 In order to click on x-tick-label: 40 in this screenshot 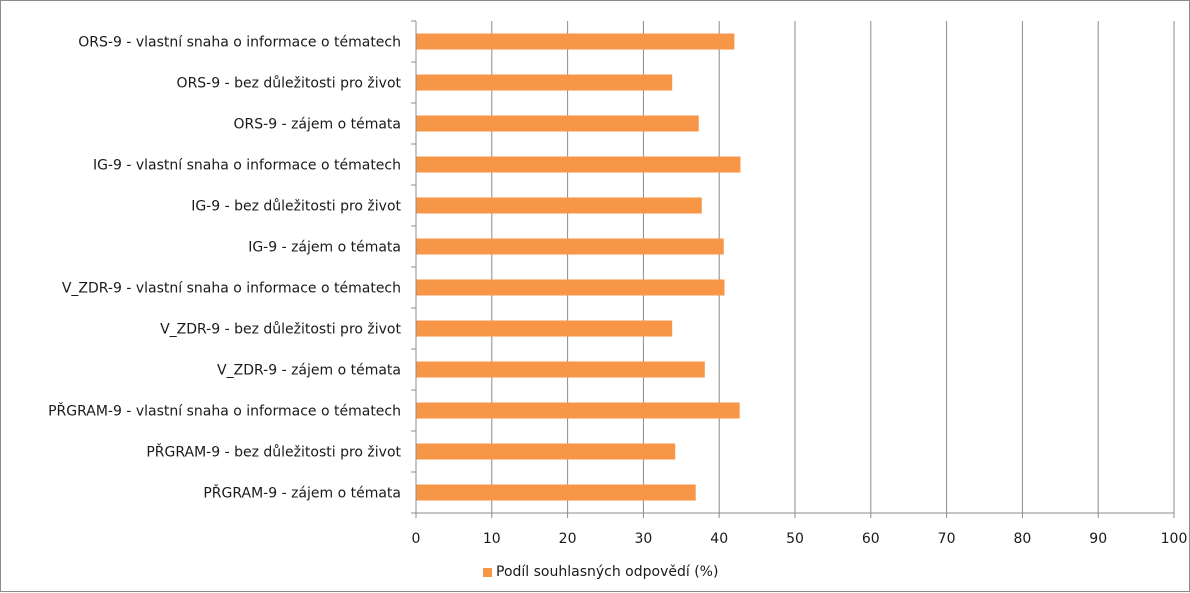, I will do `click(719, 539)`.